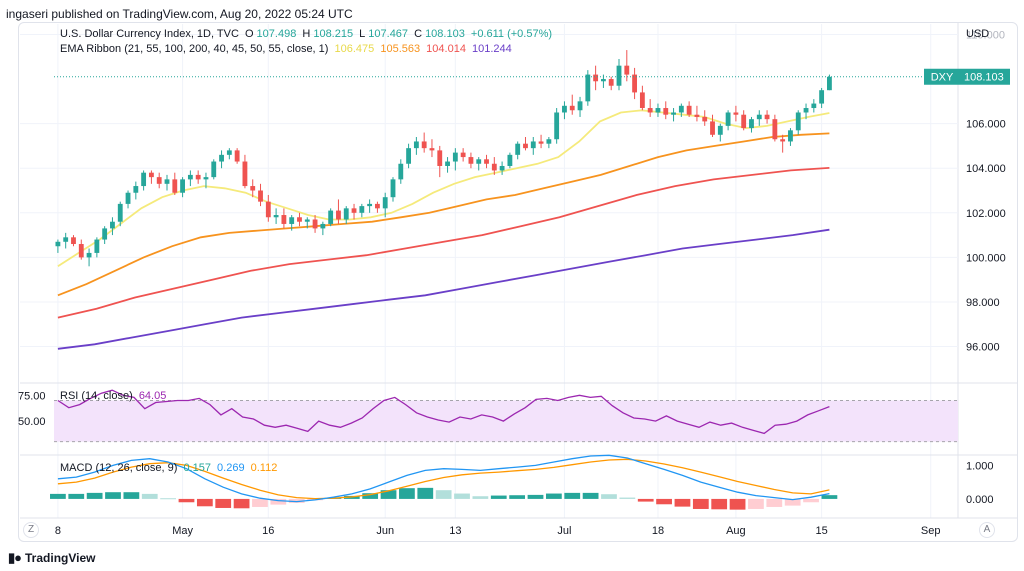 The height and width of the screenshot is (571, 1024). Describe the element at coordinates (987, 530) in the screenshot. I see `auto-scale-button: A` at that location.